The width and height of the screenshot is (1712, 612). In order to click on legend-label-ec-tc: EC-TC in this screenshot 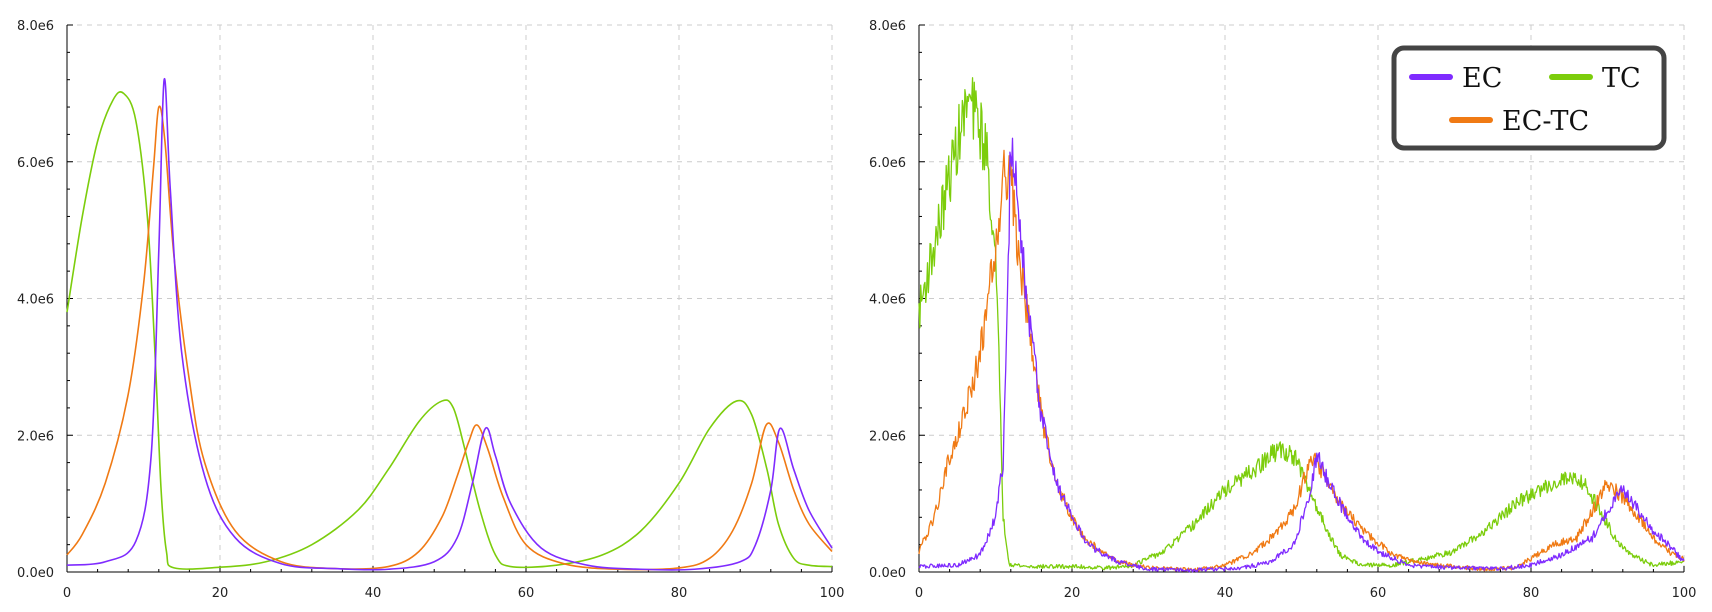, I will do `click(1545, 121)`.